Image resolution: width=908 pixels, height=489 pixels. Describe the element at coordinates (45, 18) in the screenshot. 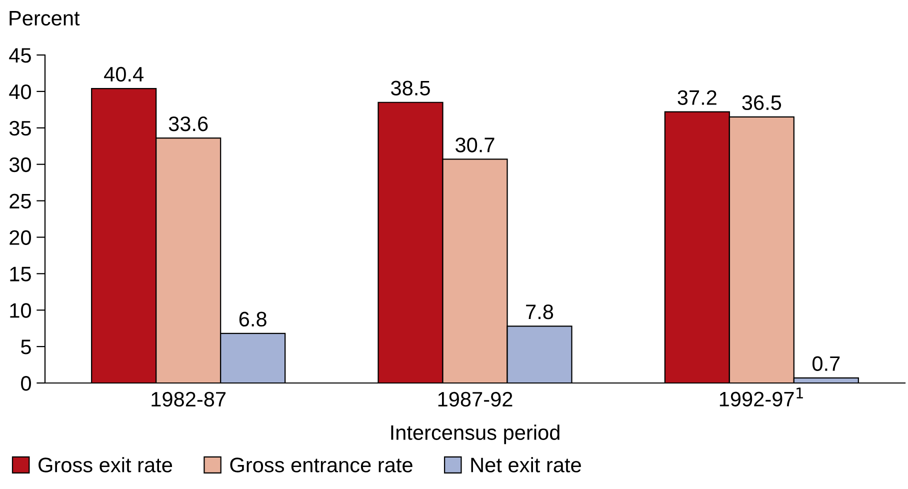

I see `y-axis-title: Percent` at that location.